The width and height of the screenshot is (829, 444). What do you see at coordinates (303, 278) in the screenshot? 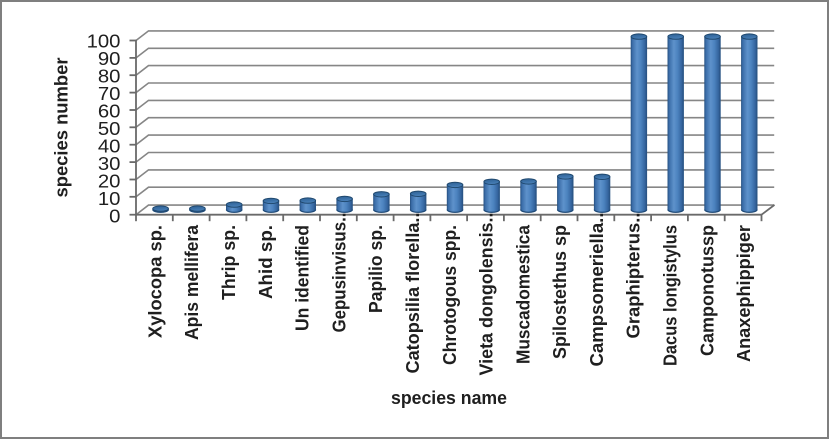
I see `svg-text: Un identified` at bounding box center [303, 278].